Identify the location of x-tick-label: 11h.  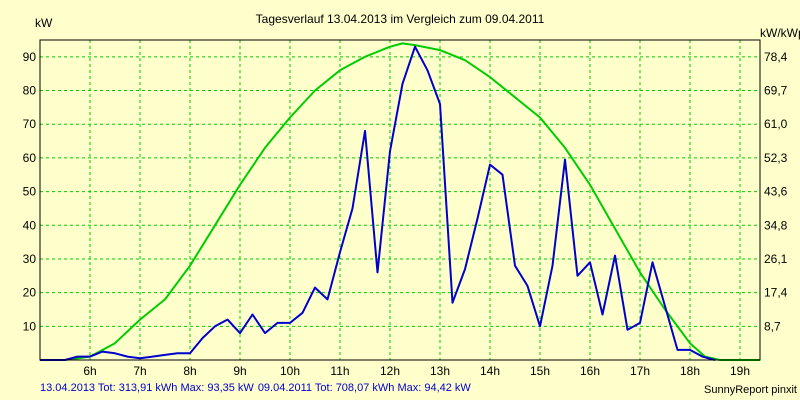
(339, 371).